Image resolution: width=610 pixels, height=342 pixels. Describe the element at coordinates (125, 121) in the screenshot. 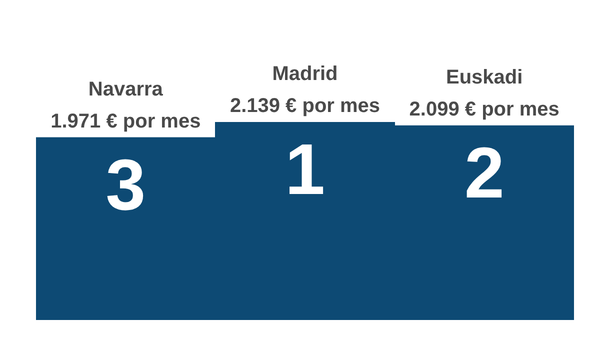

I see `data-label: 1.971 € por mes` at that location.